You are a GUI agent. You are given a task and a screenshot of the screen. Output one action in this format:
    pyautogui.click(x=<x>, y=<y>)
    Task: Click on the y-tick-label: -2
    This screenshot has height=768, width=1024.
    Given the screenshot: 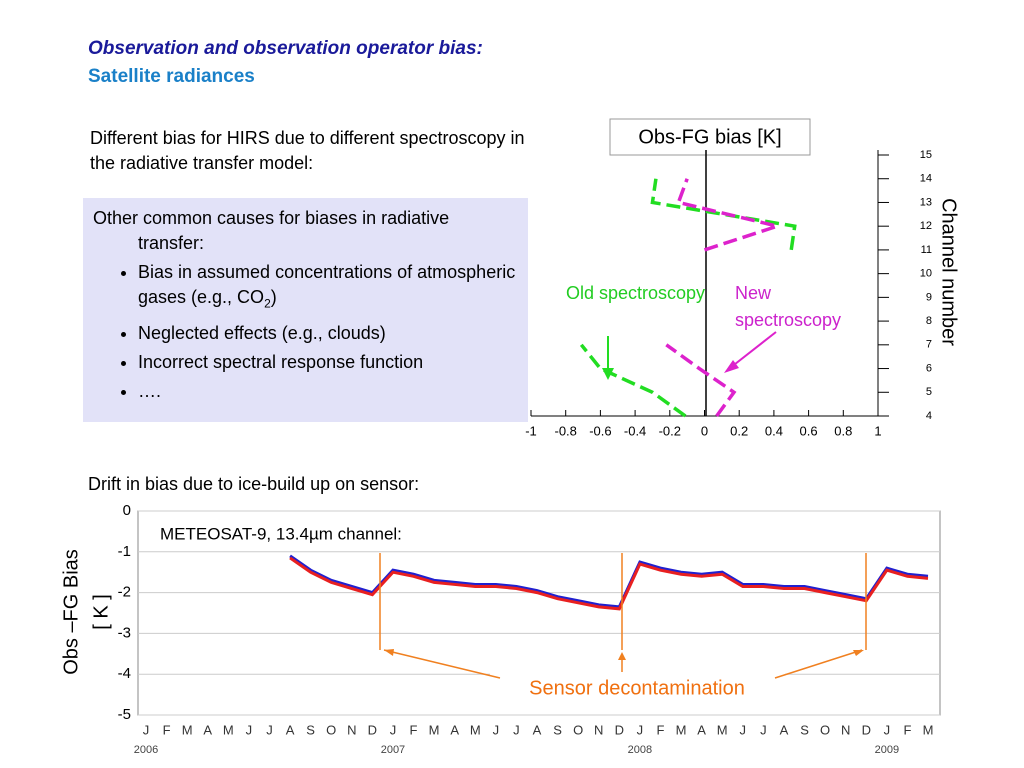 What is the action you would take?
    pyautogui.click(x=124, y=592)
    